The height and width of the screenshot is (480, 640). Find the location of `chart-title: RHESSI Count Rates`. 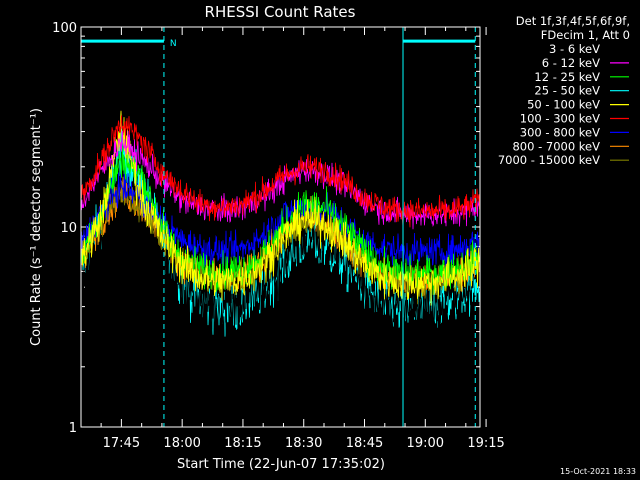

chart-title: RHESSI Count Rates is located at coordinates (280, 12).